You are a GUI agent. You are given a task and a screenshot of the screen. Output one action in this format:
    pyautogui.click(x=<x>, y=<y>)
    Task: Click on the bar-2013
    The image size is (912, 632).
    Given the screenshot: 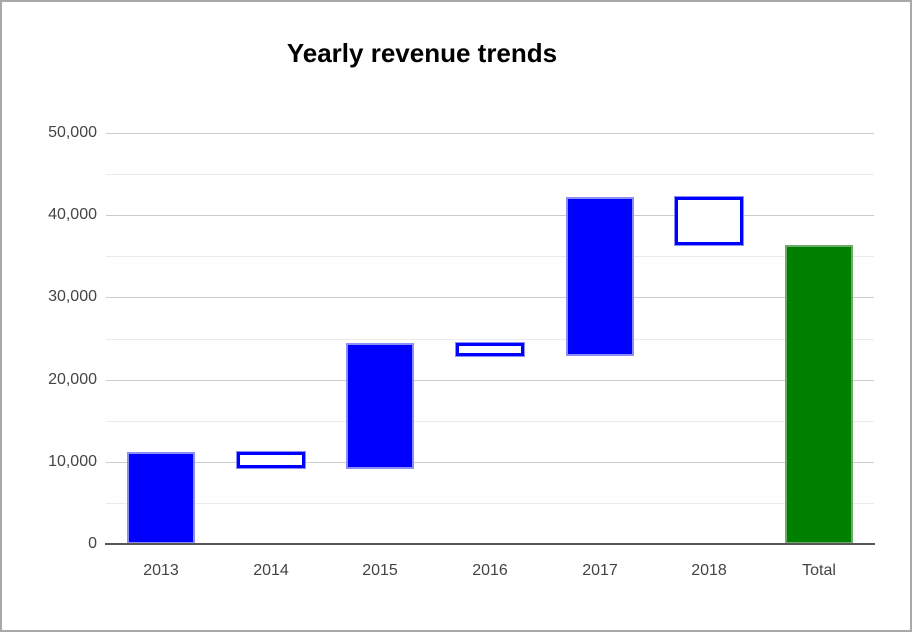 What is the action you would take?
    pyautogui.click(x=161, y=498)
    